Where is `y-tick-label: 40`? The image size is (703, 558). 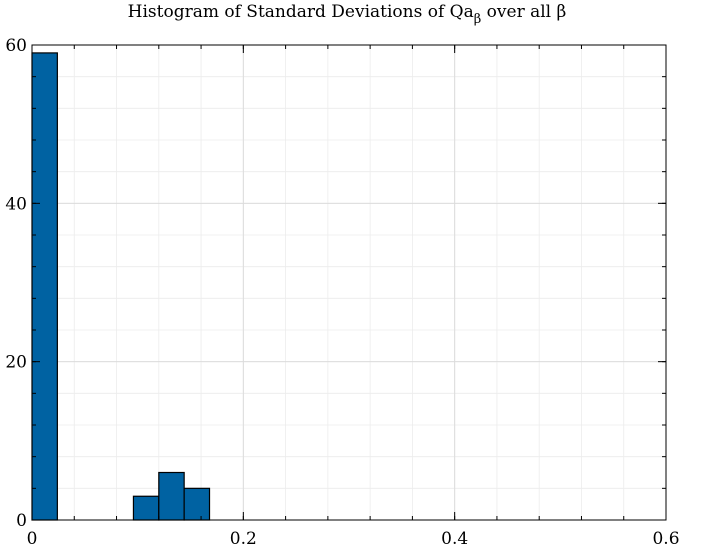
y-tick-label: 40 is located at coordinates (16, 204).